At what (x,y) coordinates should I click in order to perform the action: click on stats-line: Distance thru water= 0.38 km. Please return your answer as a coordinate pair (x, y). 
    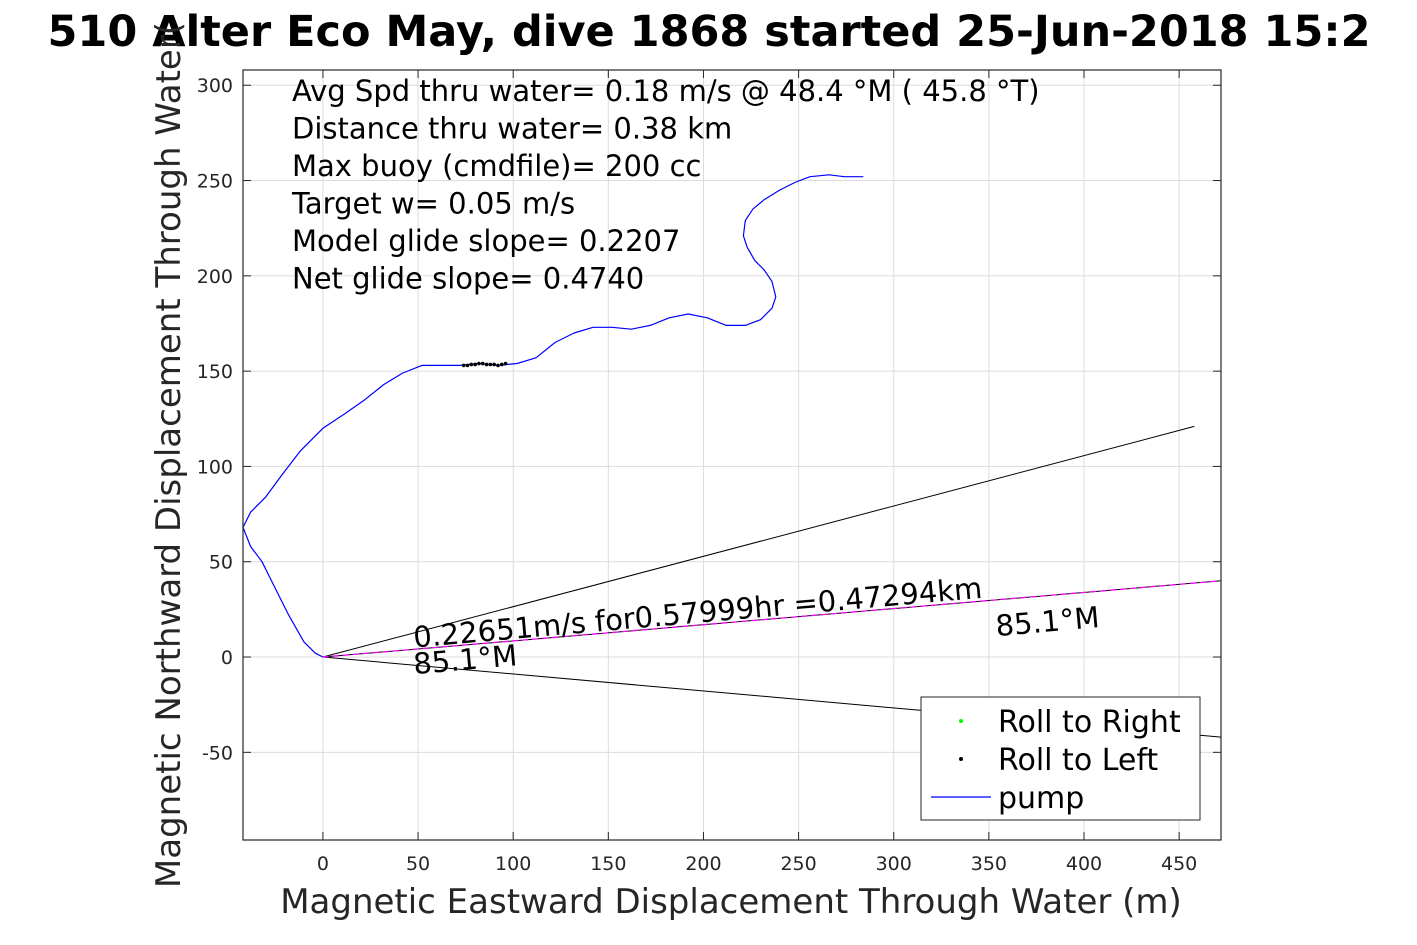
    Looking at the image, I should click on (512, 129).